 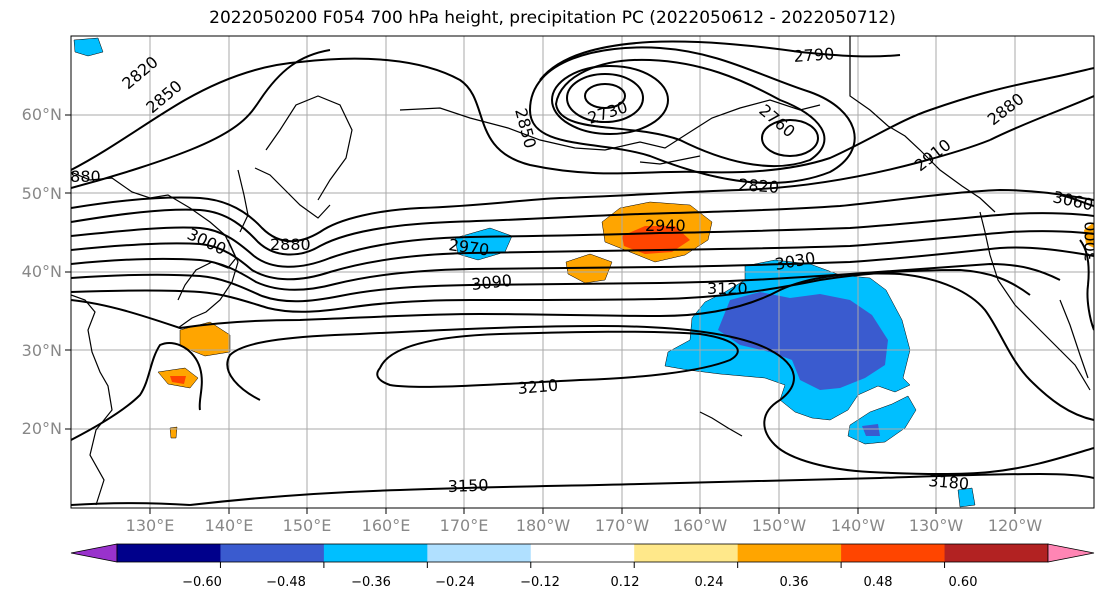 What do you see at coordinates (949, 482) in the screenshot?
I see `contour-label: 3180` at bounding box center [949, 482].